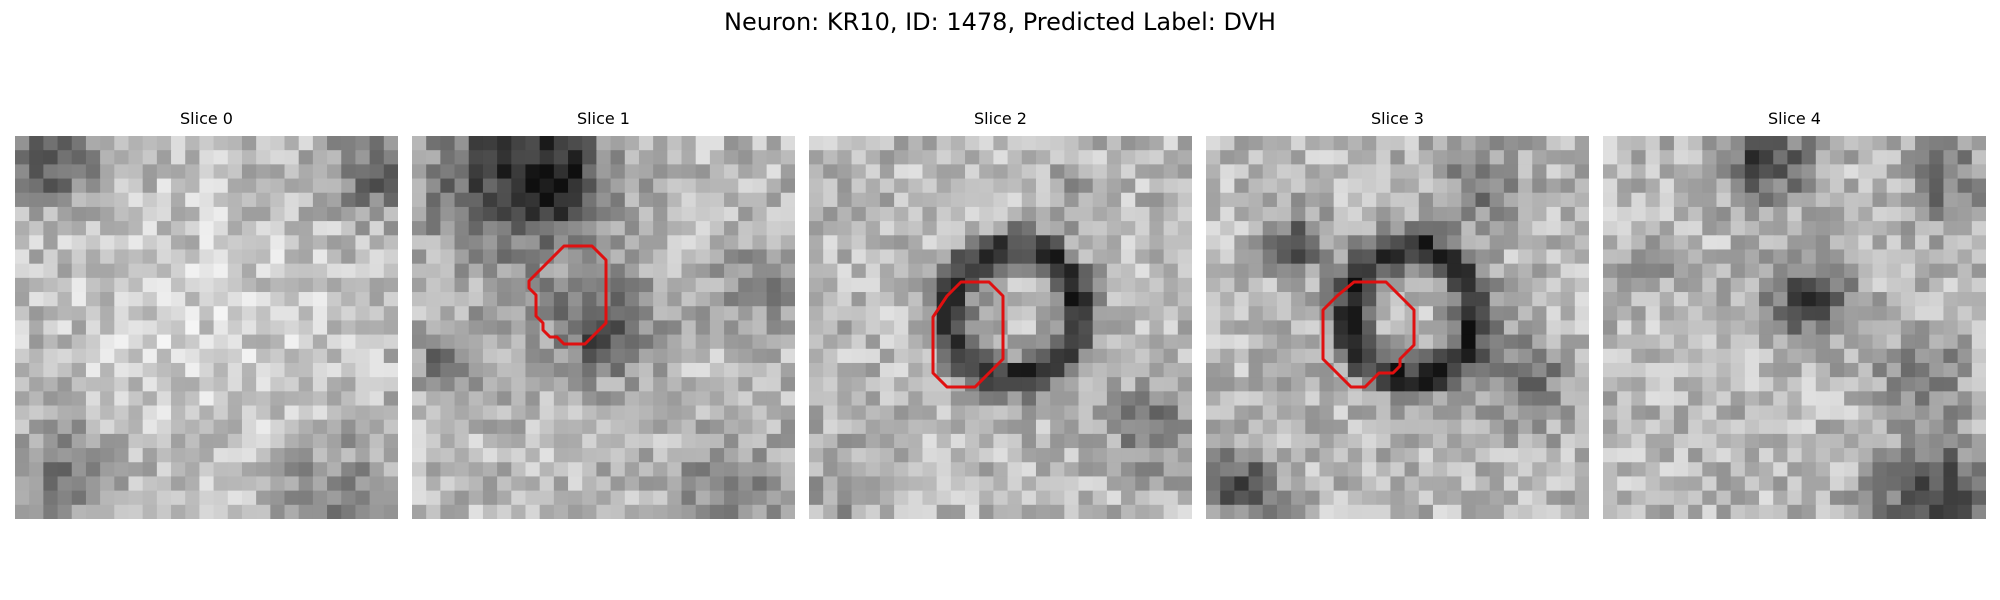 This screenshot has height=600, width=2000. I want to click on slice-panel-2: Slice 2, so click(1000, 313).